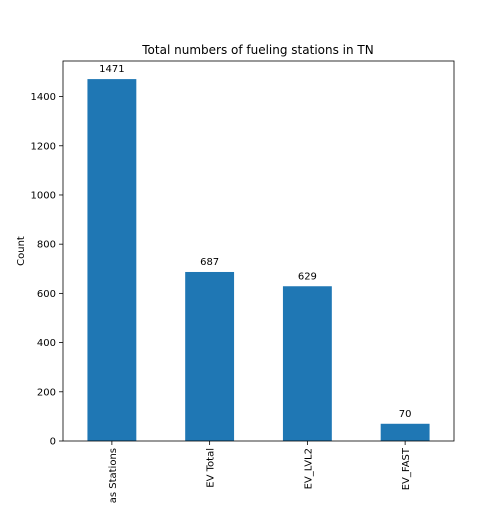  Describe the element at coordinates (113, 476) in the screenshot. I see `x-tick-label: Gas Stations` at that location.